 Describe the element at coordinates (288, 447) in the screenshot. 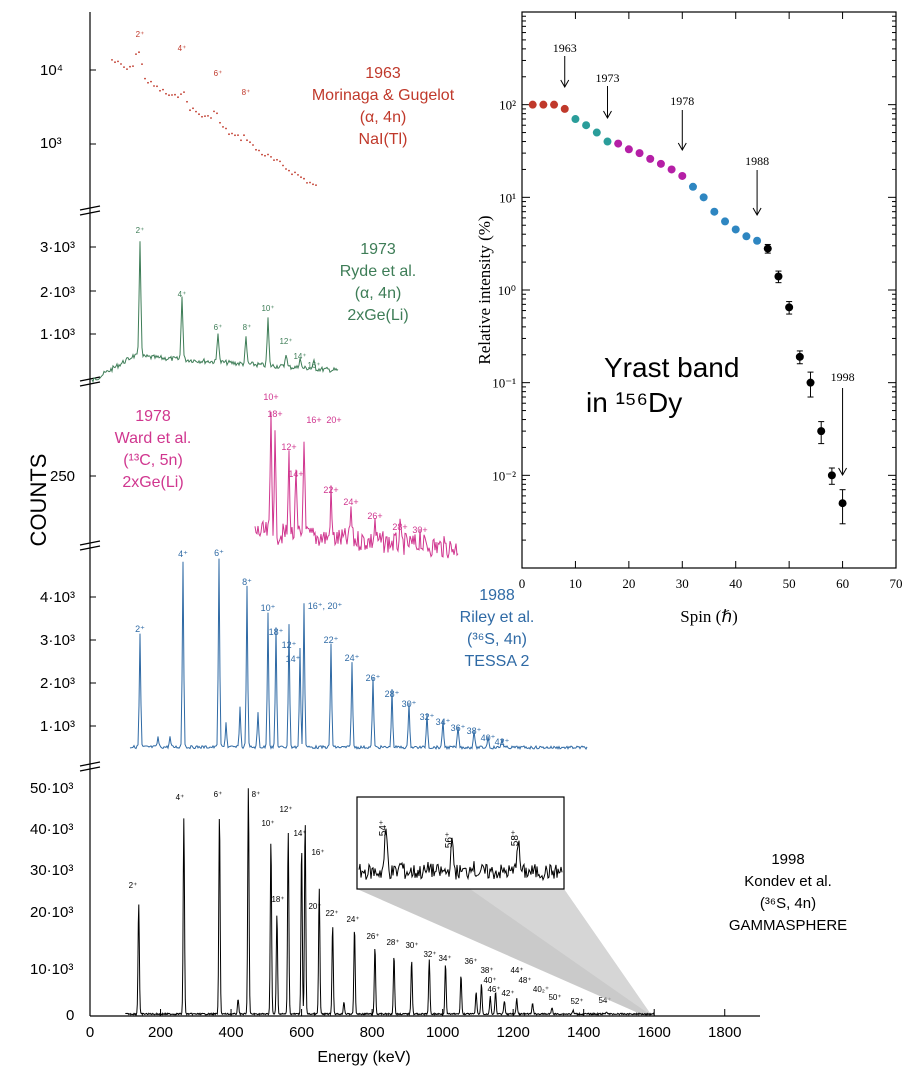

I see `peak-1978-12: 12+` at that location.